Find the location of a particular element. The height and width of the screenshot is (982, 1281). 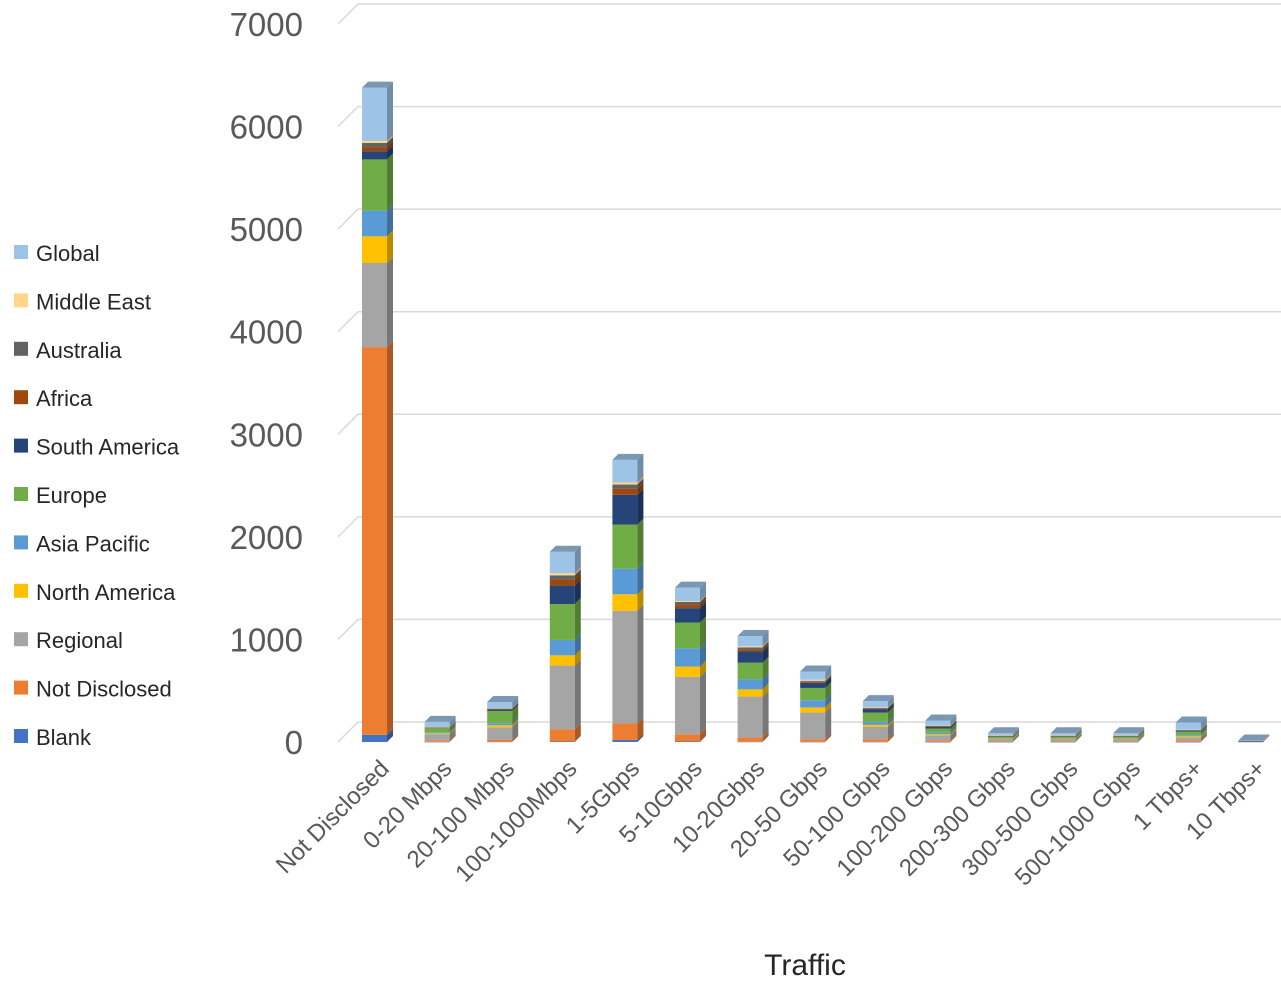

bar-300-500-gbps is located at coordinates (1066, 735).